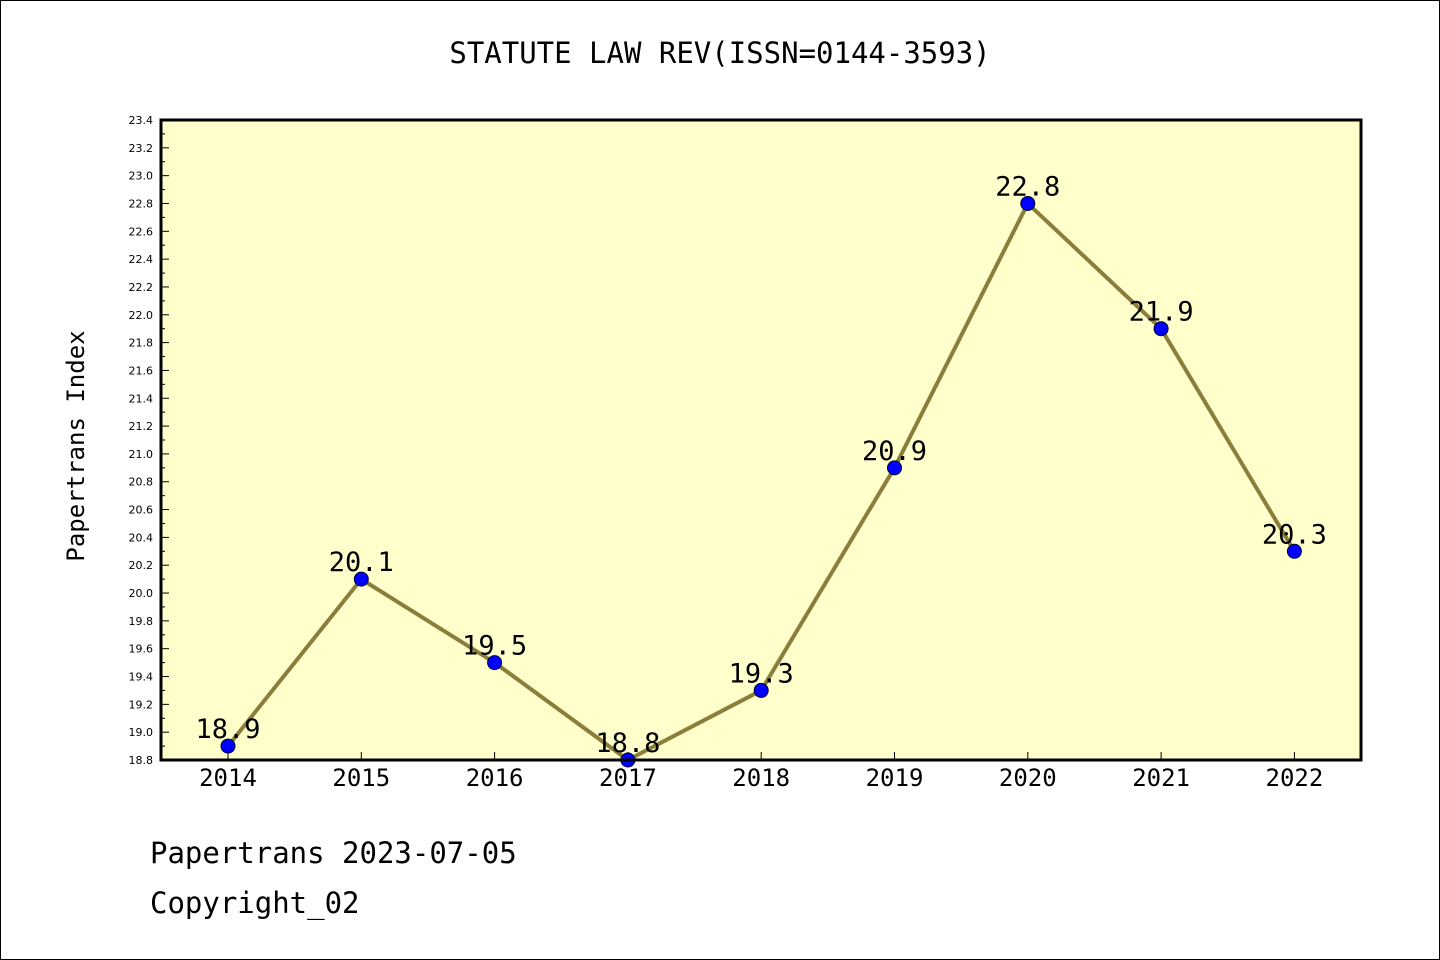 This screenshot has height=960, width=1440. Describe the element at coordinates (141, 704) in the screenshot. I see `y-tick-label: 19.2` at that location.